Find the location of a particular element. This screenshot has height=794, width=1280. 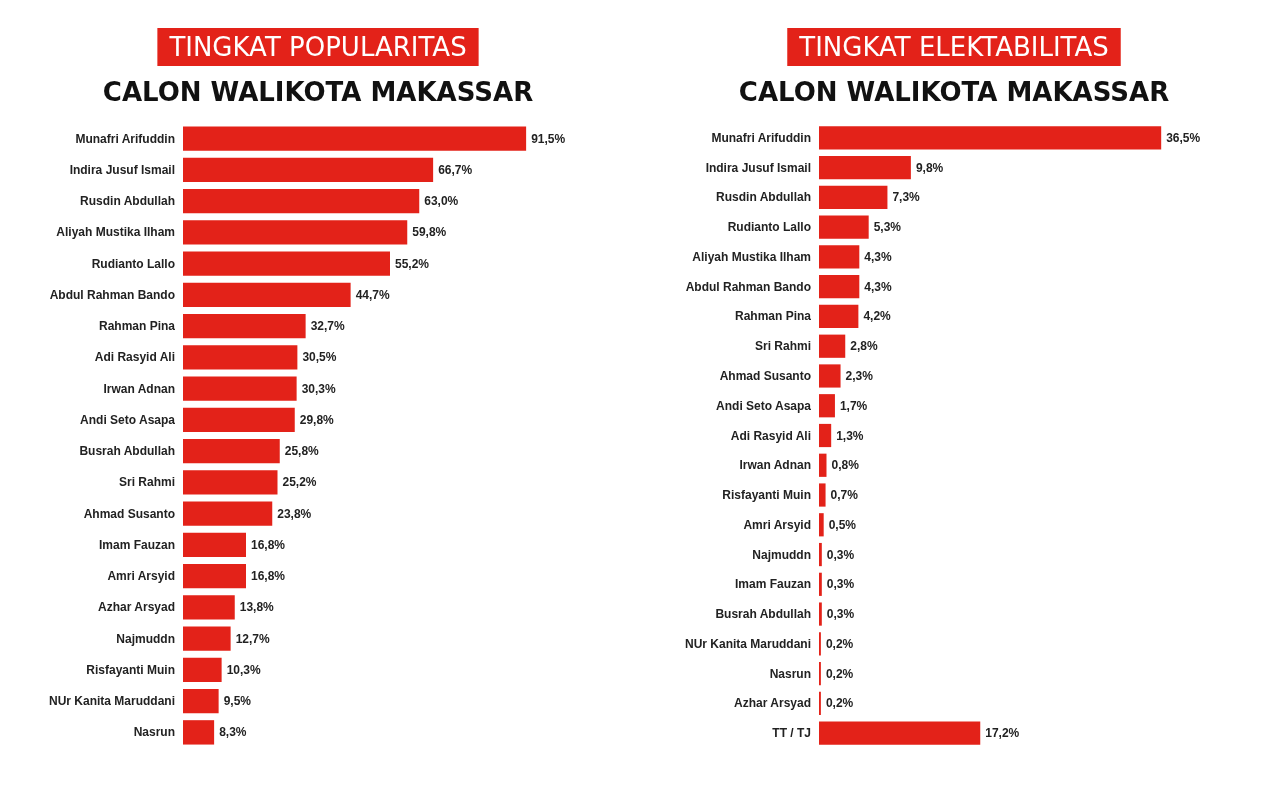

data-label: 30,3% is located at coordinates (318, 388).